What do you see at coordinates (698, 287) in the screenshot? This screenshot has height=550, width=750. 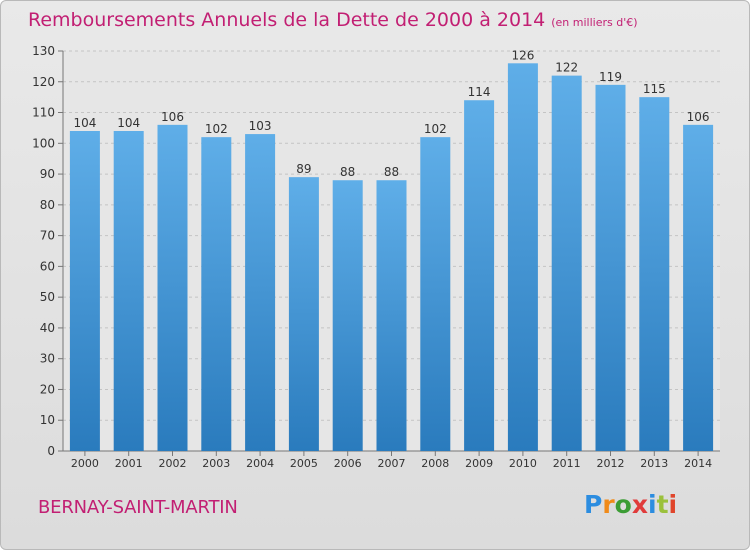 I see `bar-2014` at bounding box center [698, 287].